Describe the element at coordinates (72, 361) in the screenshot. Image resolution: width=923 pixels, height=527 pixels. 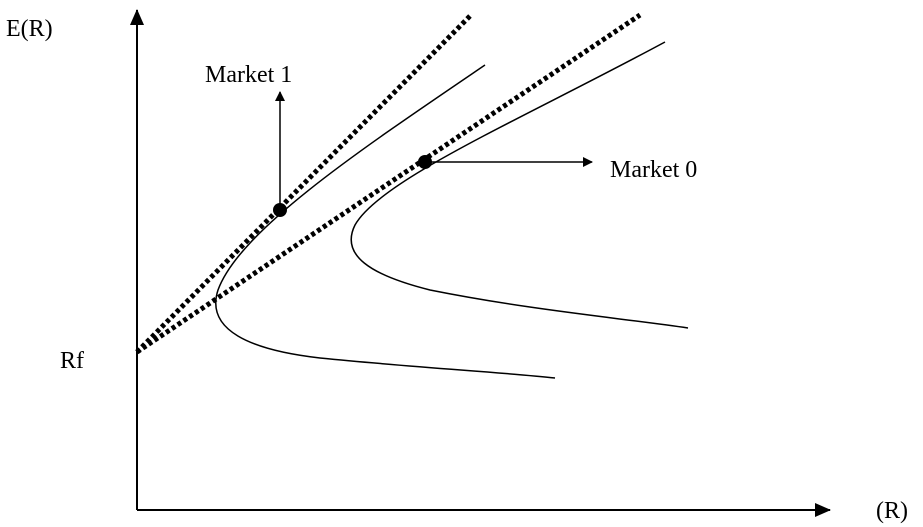
I see `rf-label: Rf` at that location.